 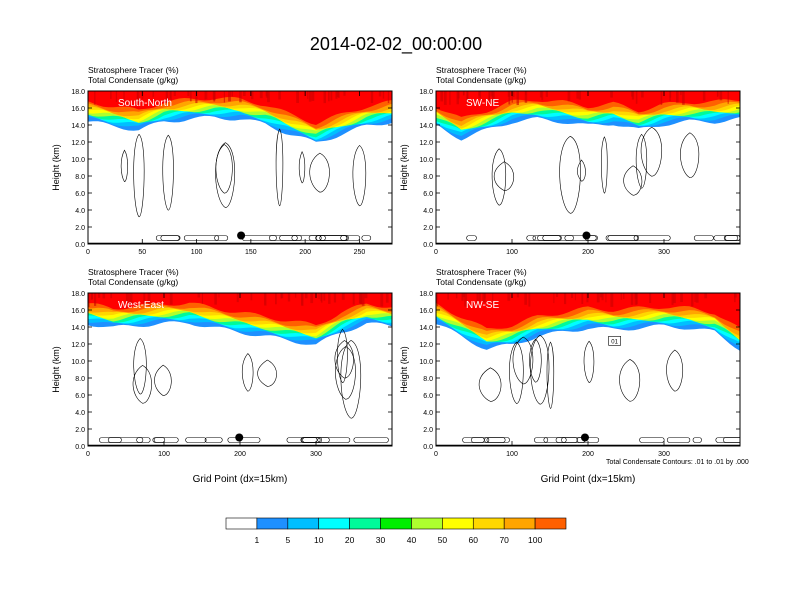 I want to click on y-tick-label: 14.0, so click(x=426, y=126).